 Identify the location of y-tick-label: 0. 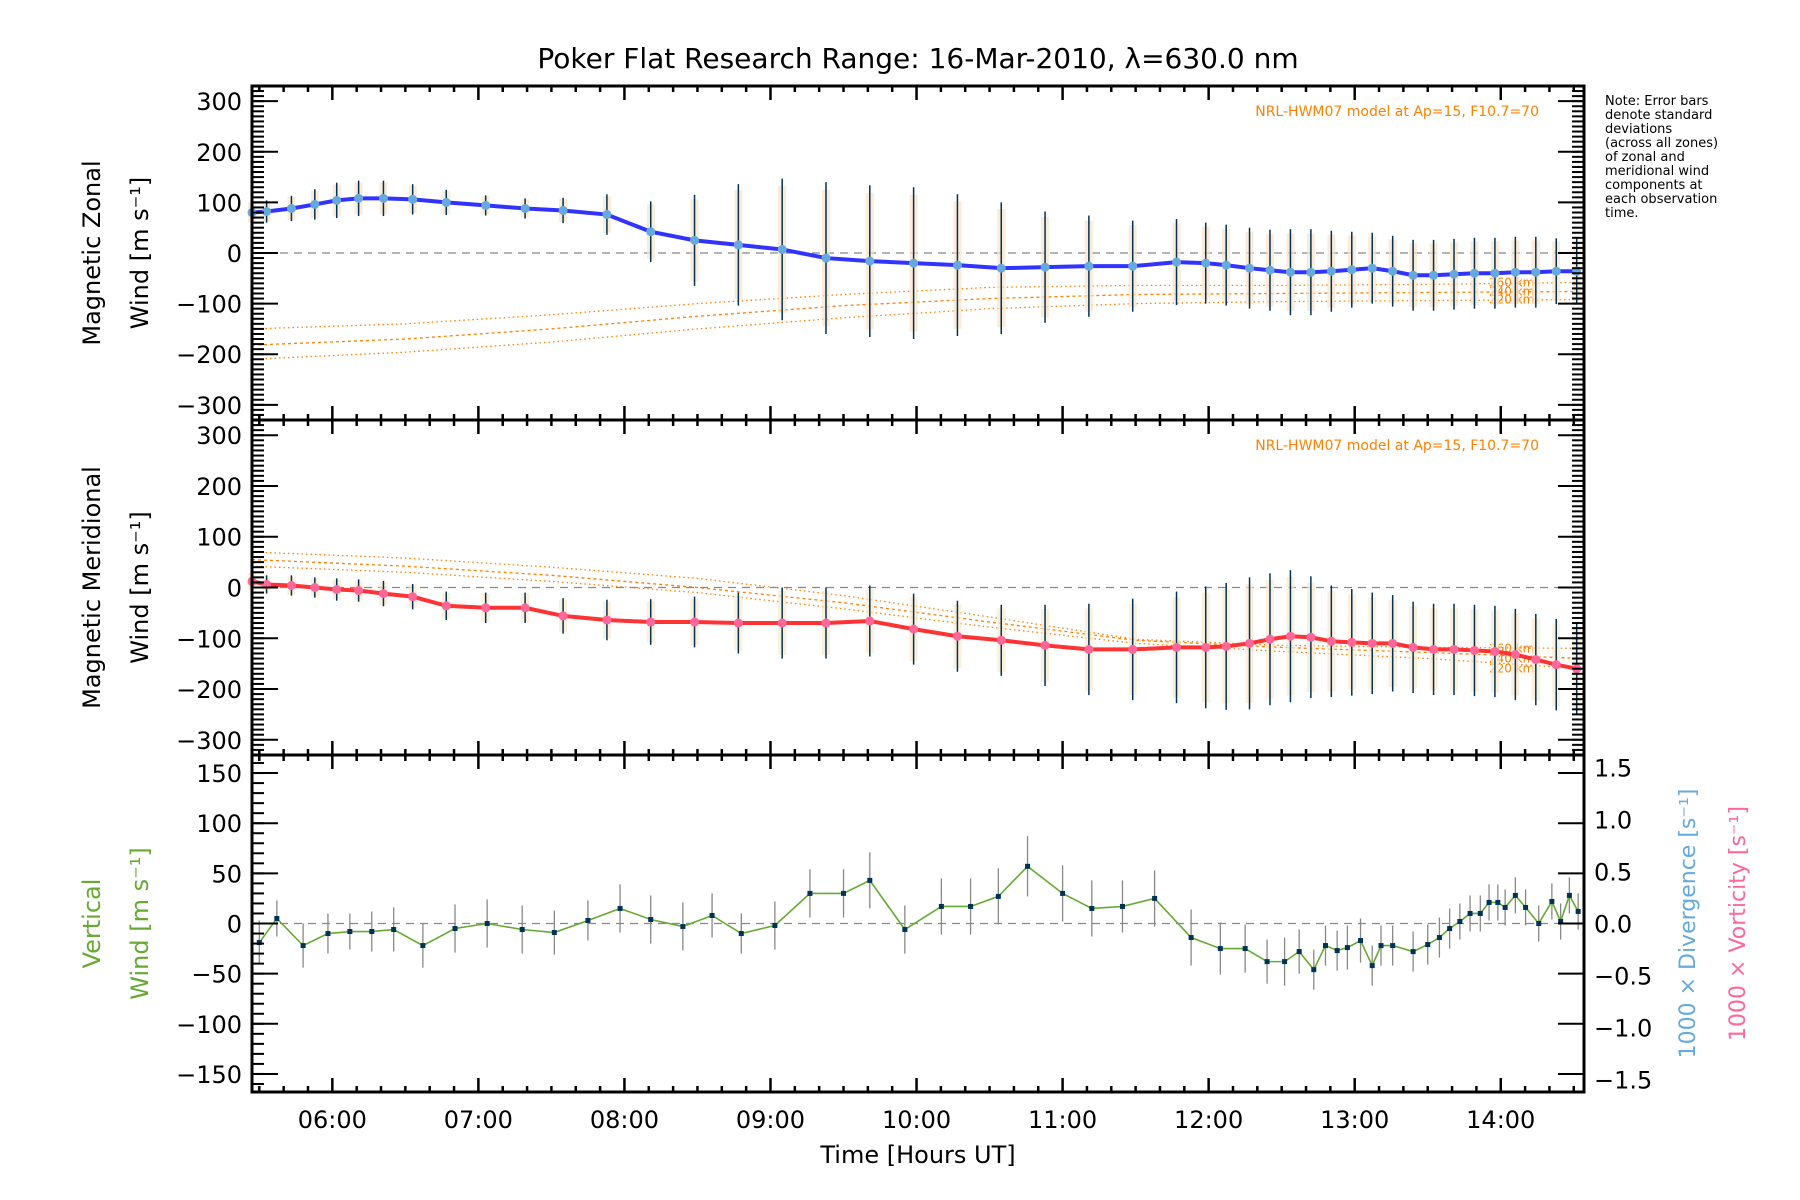
(234, 925).